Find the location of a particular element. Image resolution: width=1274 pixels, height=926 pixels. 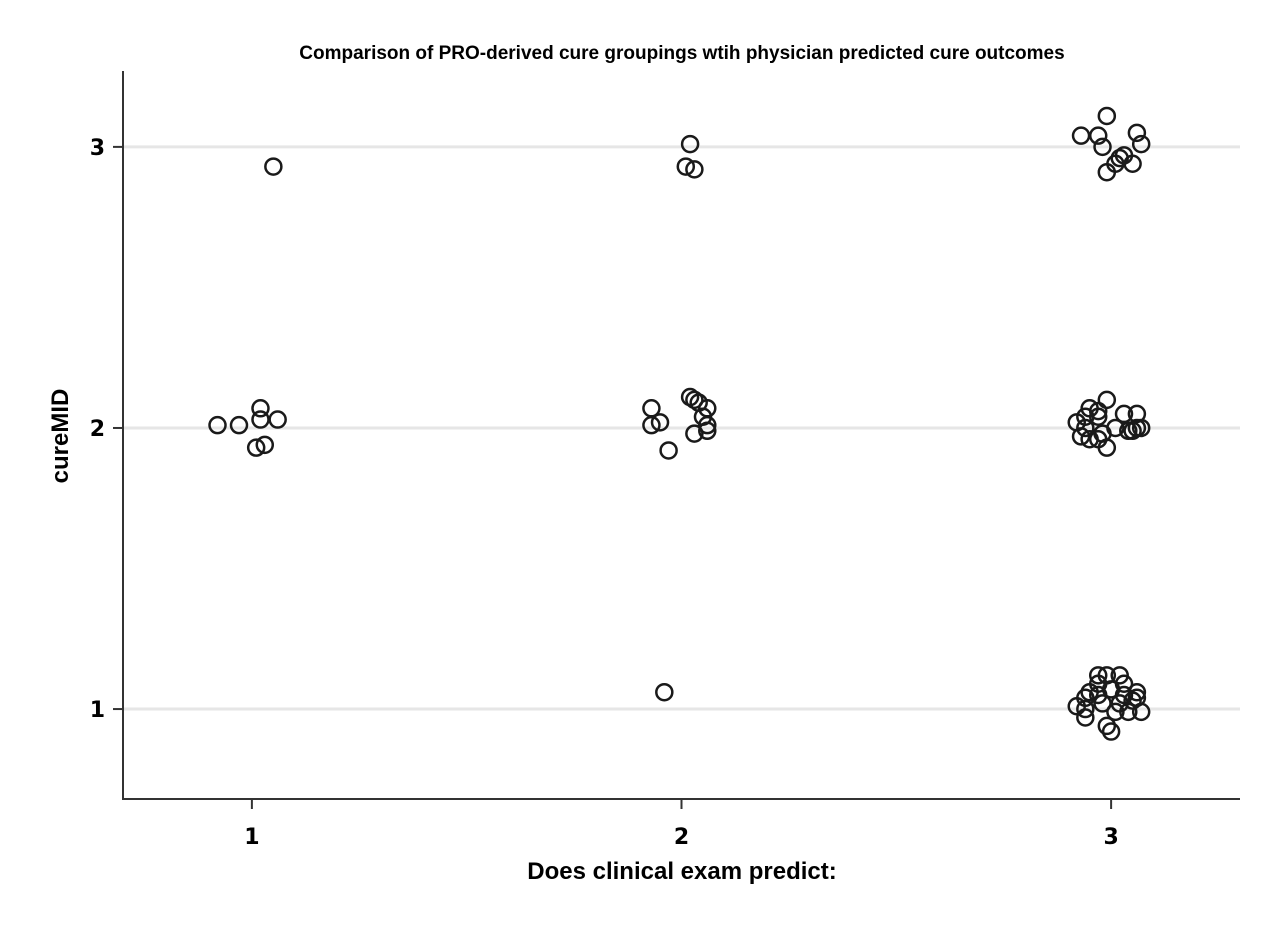

y-tick-label: 2 is located at coordinates (97, 429).